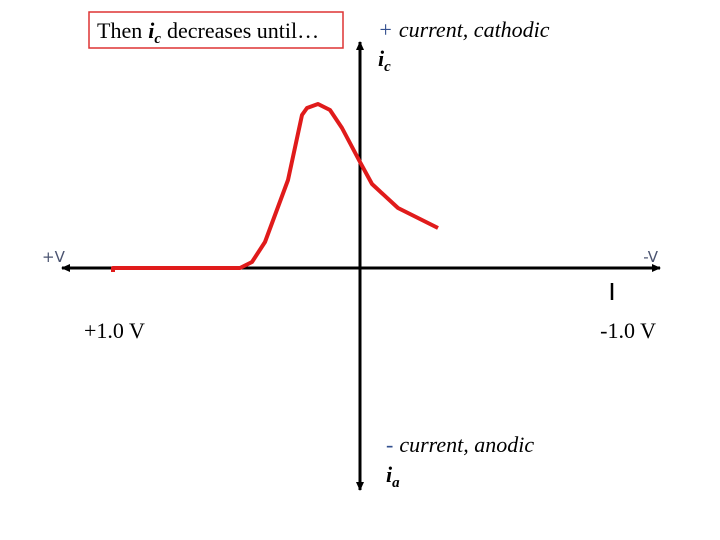  I want to click on anodic-label: - current, anodic, so click(460, 444).